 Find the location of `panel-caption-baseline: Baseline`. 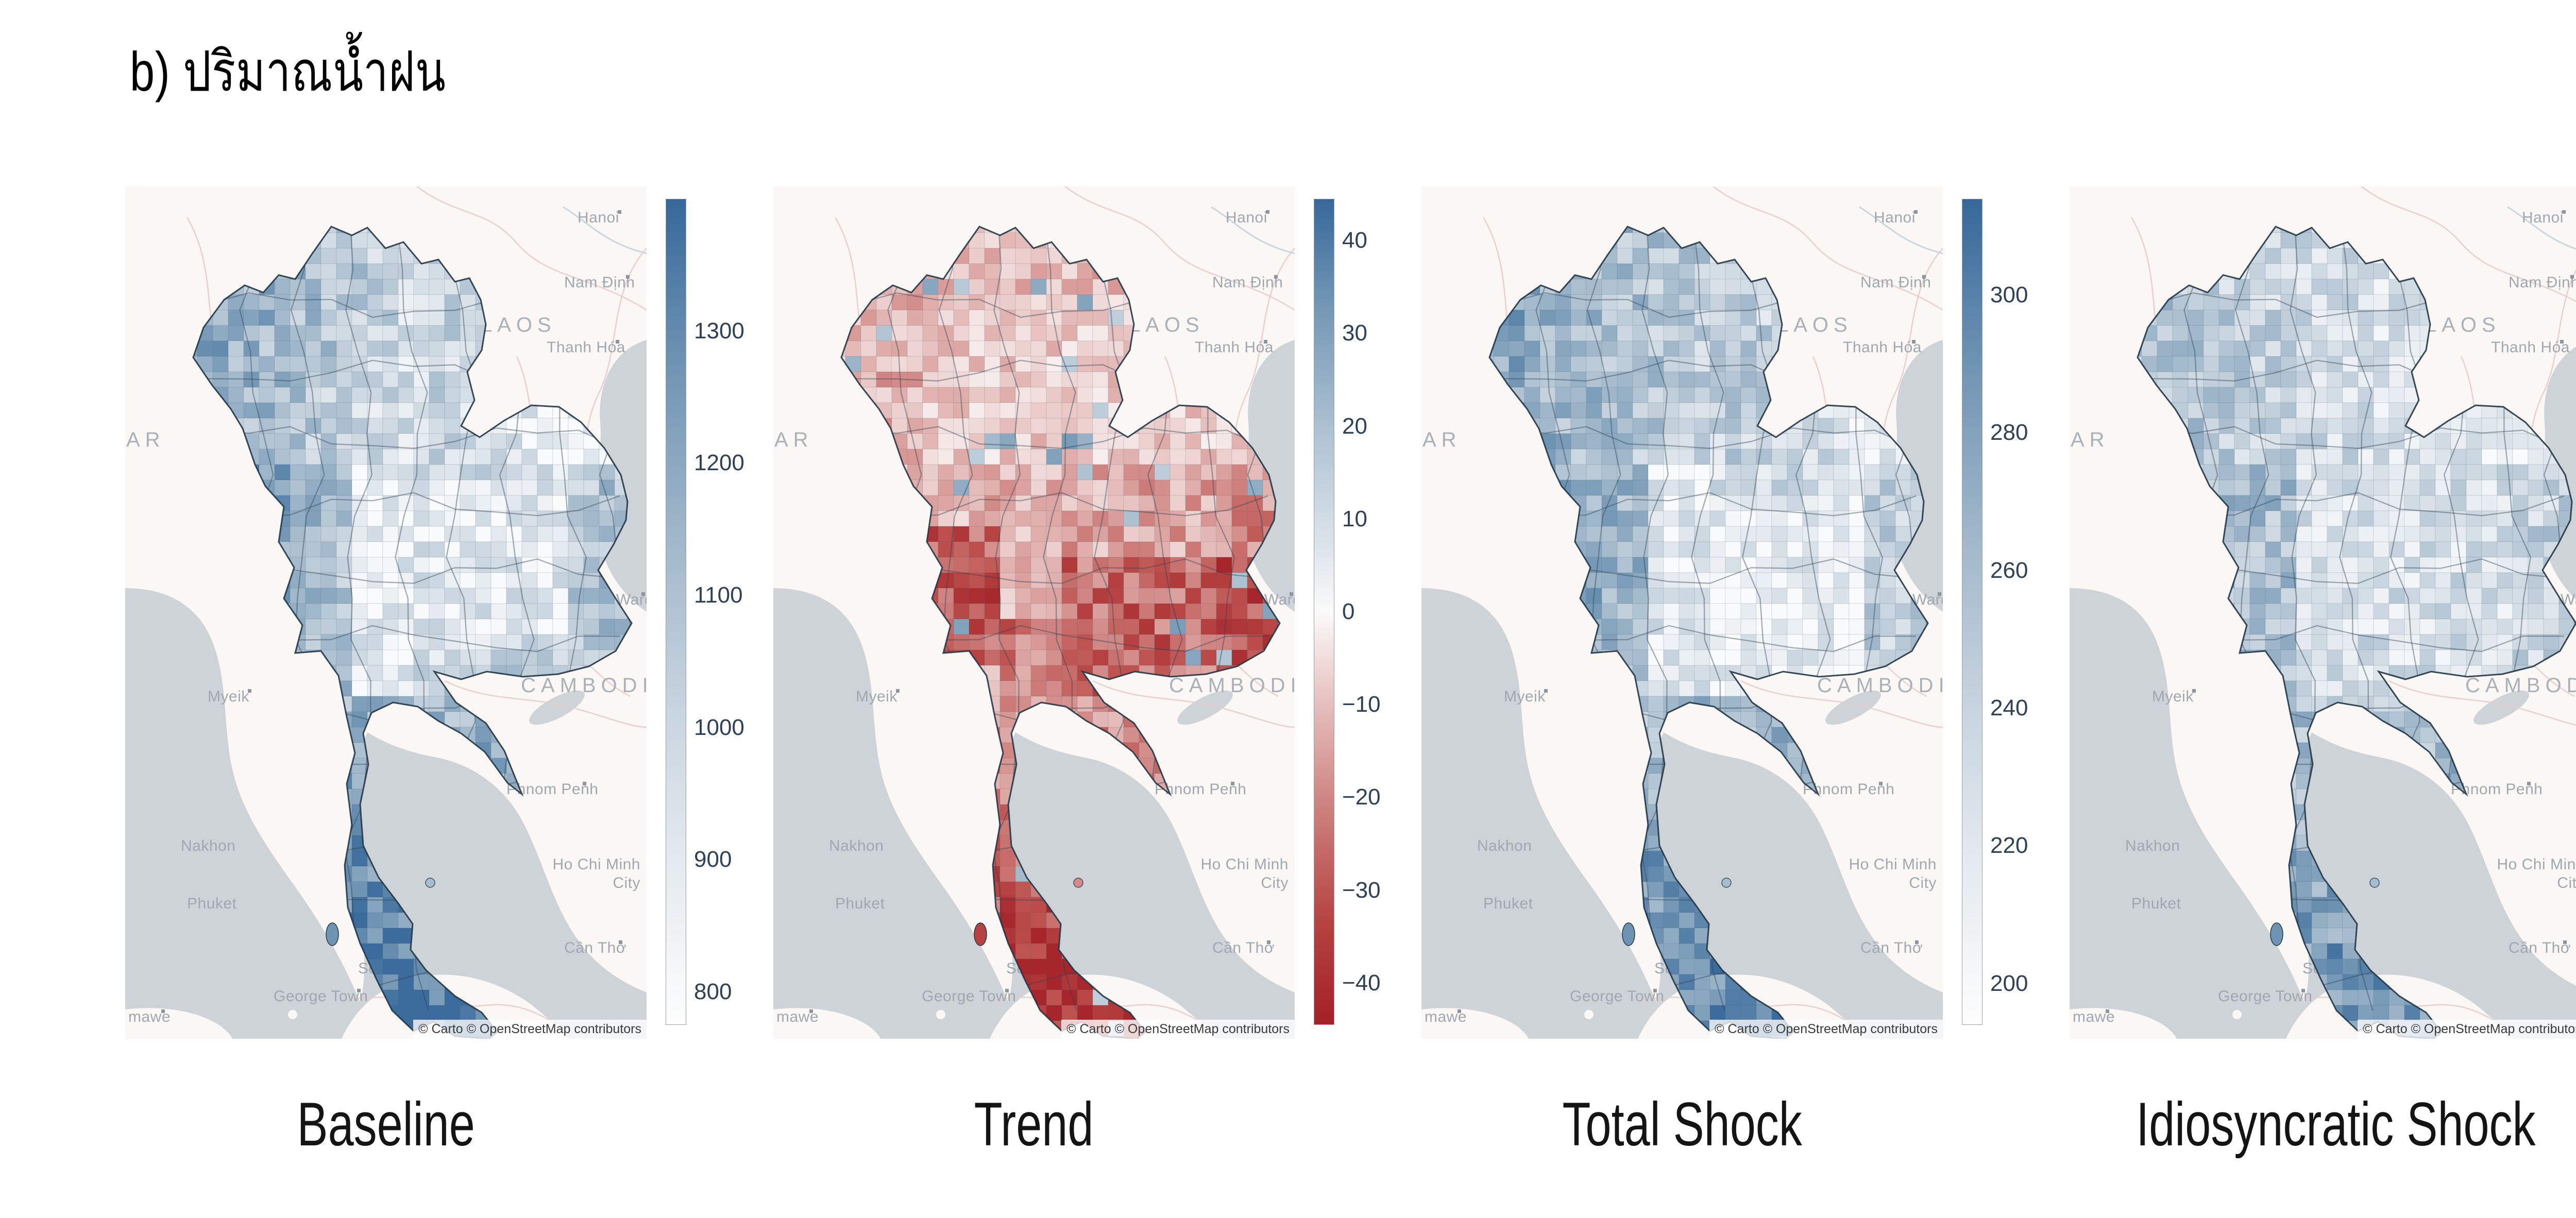

panel-caption-baseline: Baseline is located at coordinates (386, 1124).